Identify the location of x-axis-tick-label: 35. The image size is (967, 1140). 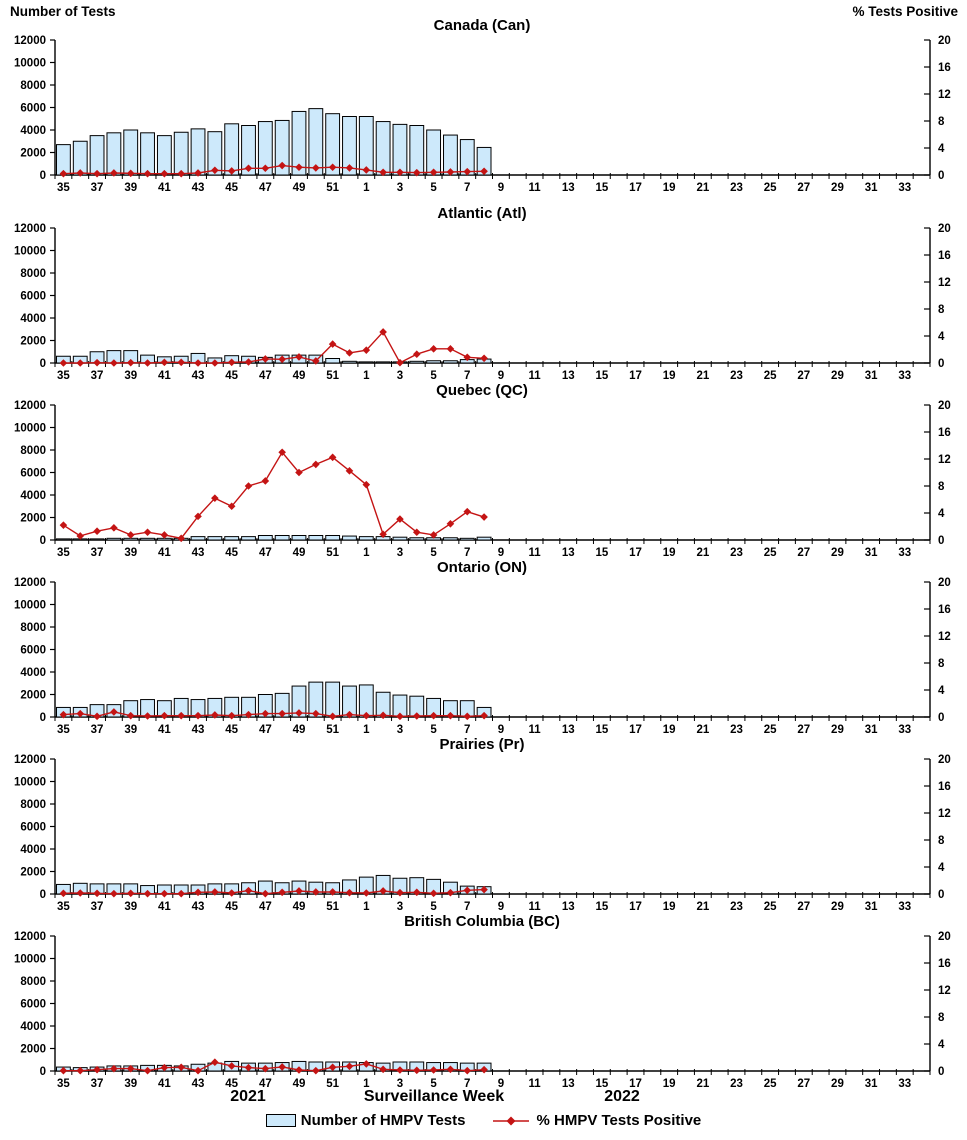
(63, 376).